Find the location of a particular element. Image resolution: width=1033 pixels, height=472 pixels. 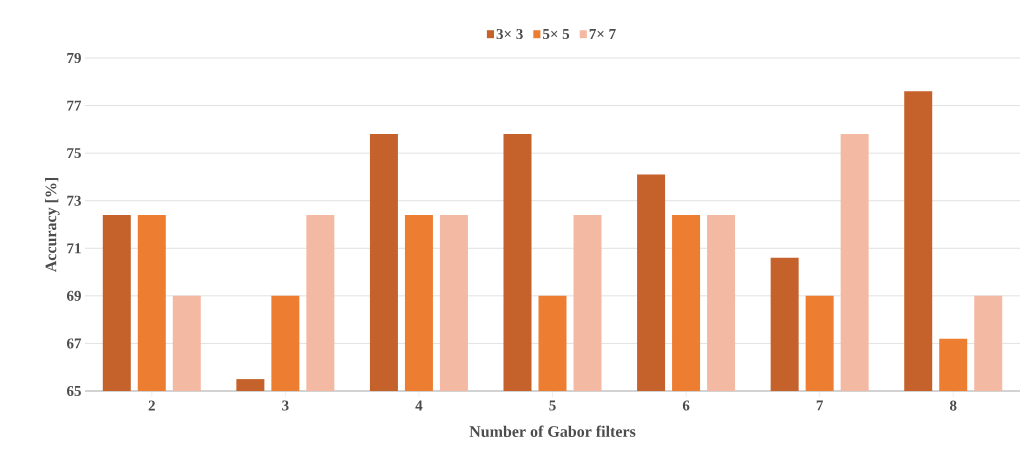

y-tick-label: 65 is located at coordinates (73, 391).